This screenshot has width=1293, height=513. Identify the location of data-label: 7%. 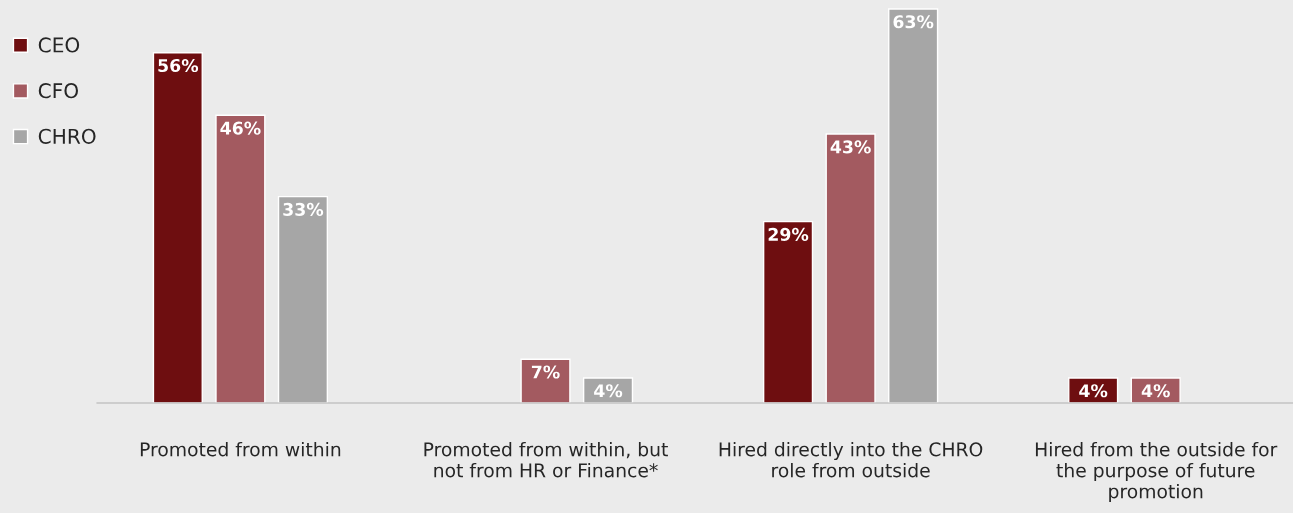
(545, 372).